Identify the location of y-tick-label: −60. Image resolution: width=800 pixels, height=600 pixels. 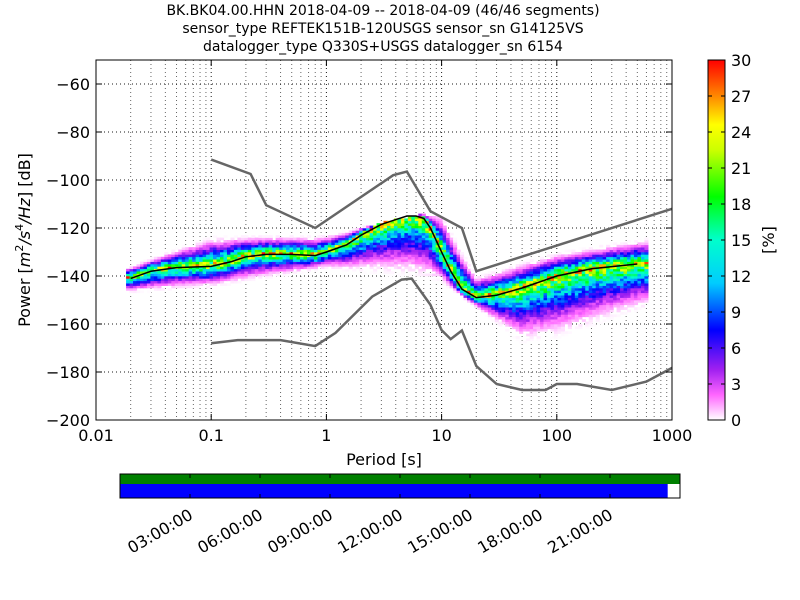
(73, 84).